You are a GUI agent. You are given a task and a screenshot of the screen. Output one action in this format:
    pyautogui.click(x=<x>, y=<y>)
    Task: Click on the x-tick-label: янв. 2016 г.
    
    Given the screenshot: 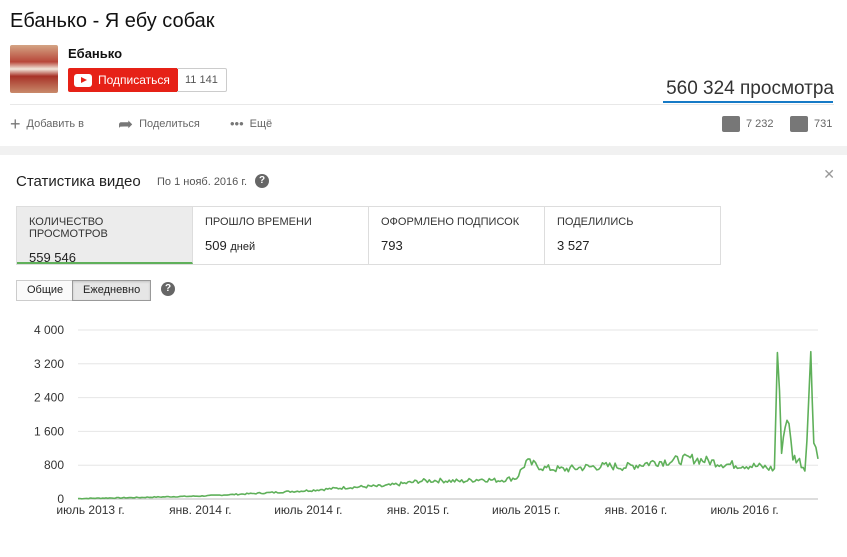 What is the action you would take?
    pyautogui.click(x=636, y=510)
    